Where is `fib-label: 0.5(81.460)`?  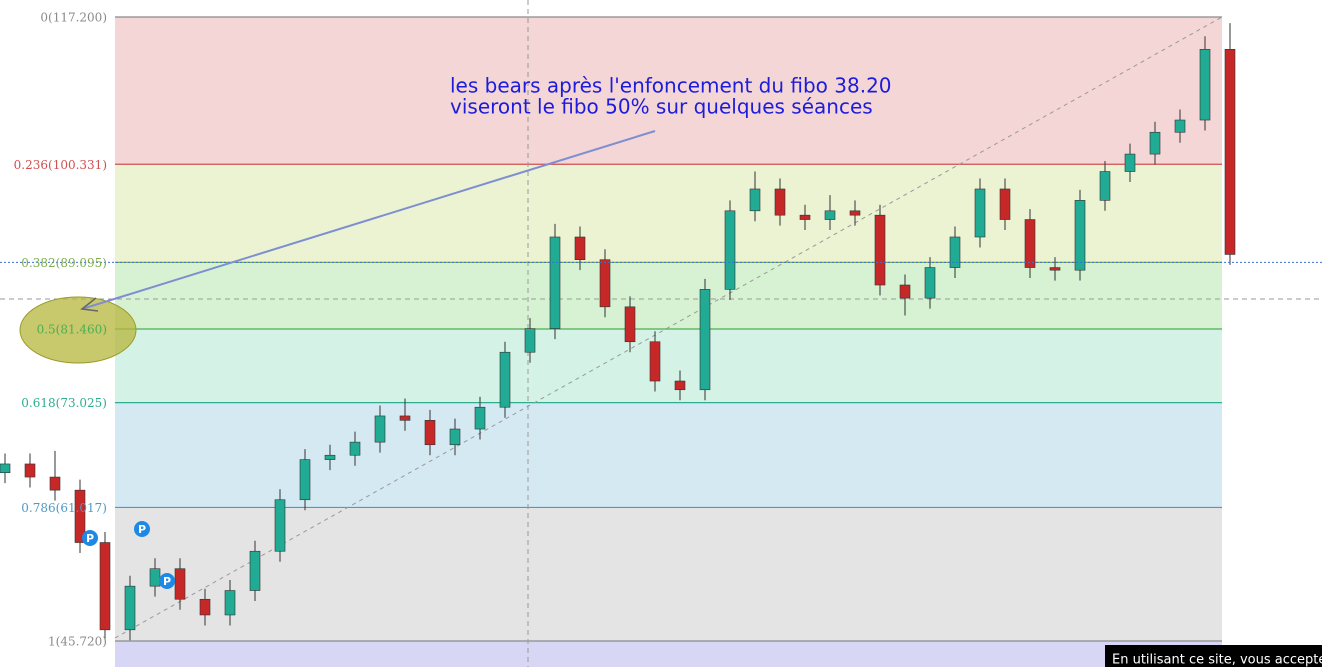 fib-label: 0.5(81.460) is located at coordinates (72, 330).